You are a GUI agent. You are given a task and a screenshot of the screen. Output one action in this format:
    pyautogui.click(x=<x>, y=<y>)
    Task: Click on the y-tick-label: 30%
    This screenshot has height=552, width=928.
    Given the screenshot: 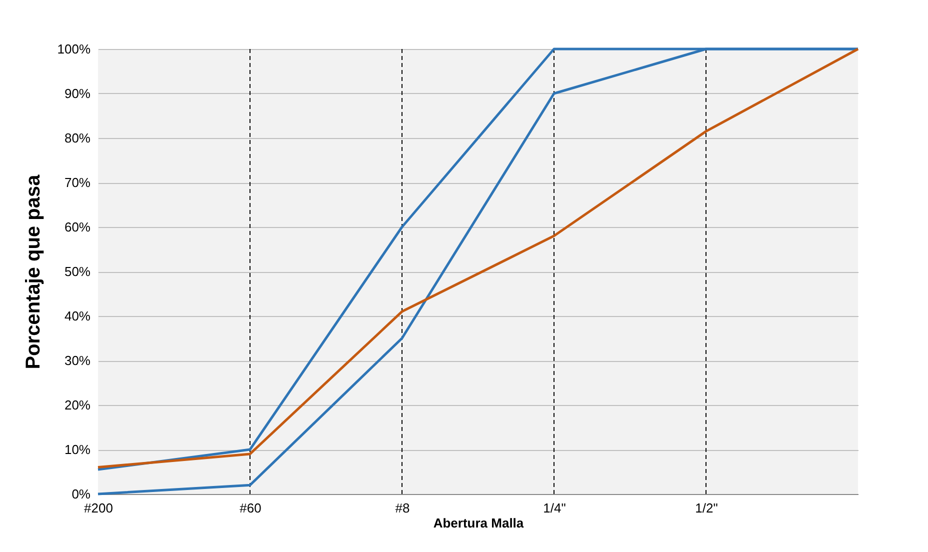 What is the action you would take?
    pyautogui.click(x=77, y=360)
    